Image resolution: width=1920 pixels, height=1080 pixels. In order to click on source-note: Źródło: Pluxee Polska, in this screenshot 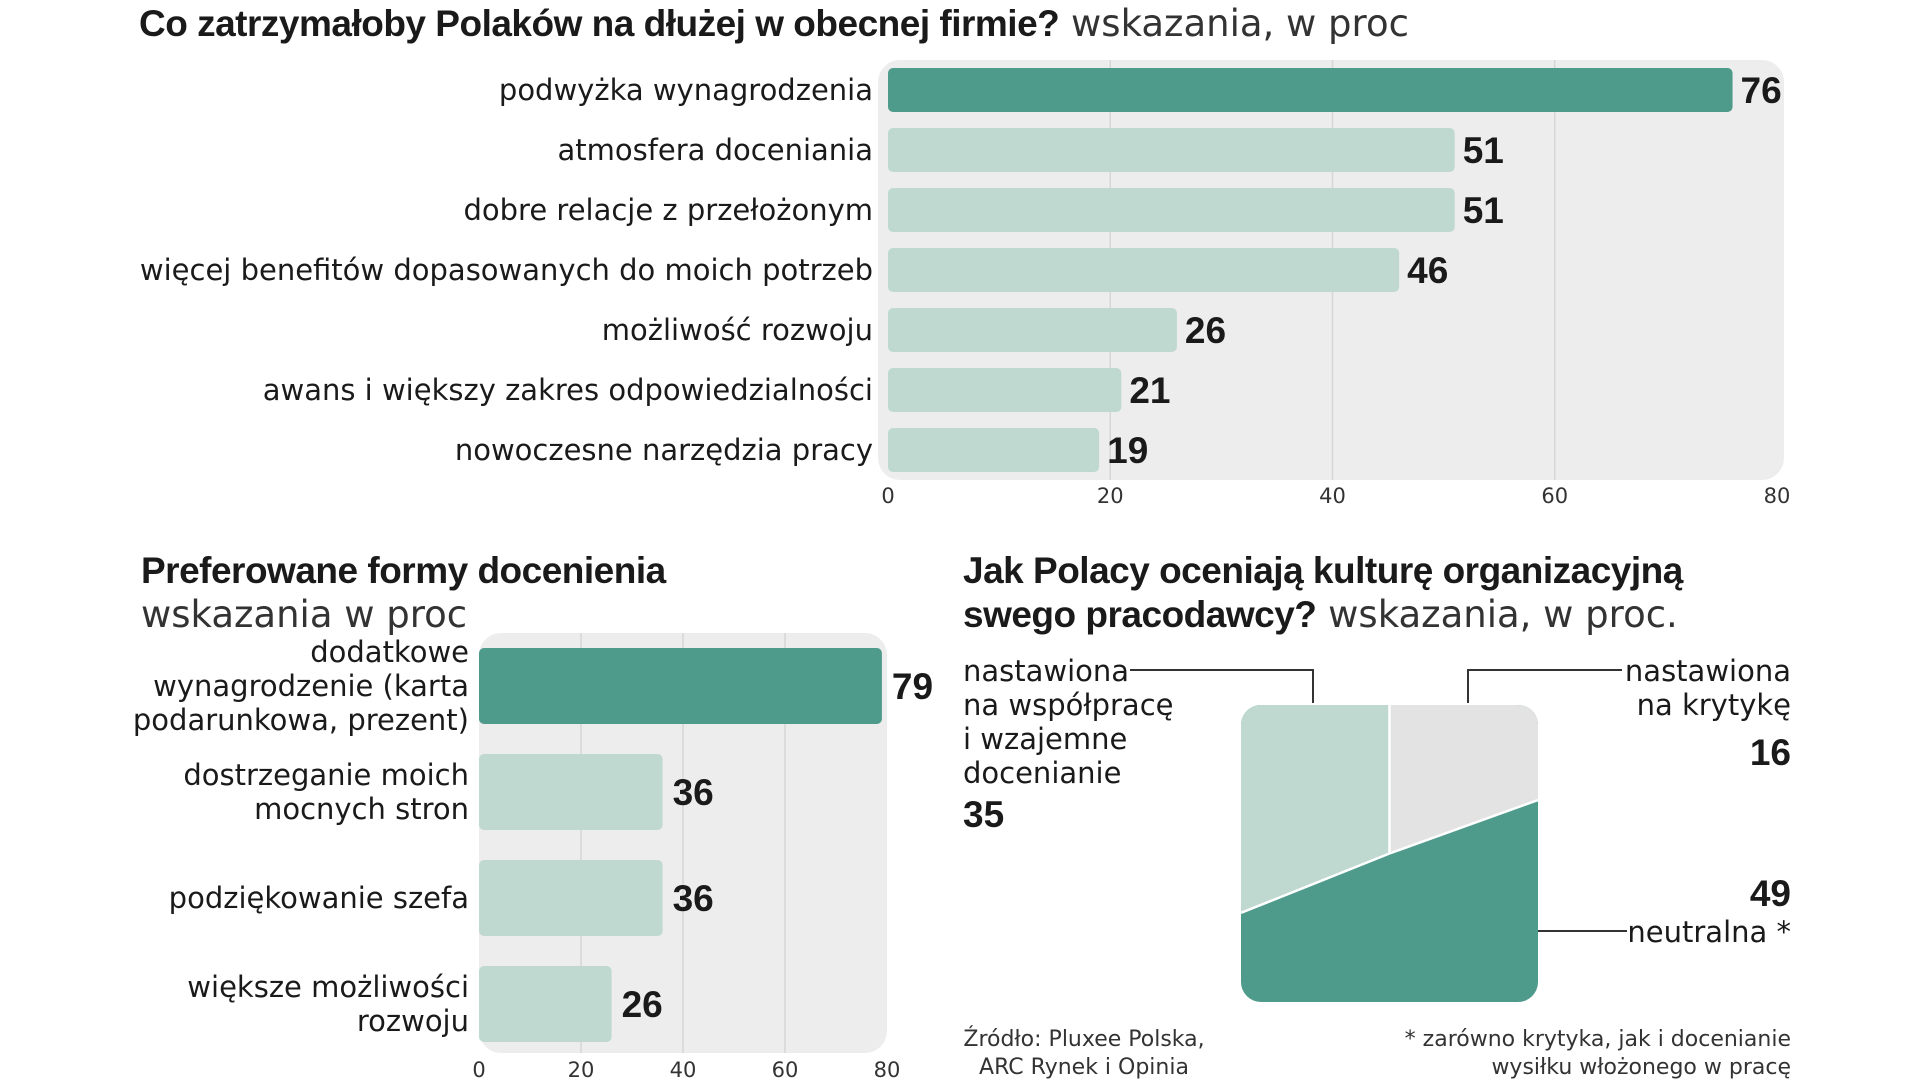, I will do `click(1083, 1039)`.